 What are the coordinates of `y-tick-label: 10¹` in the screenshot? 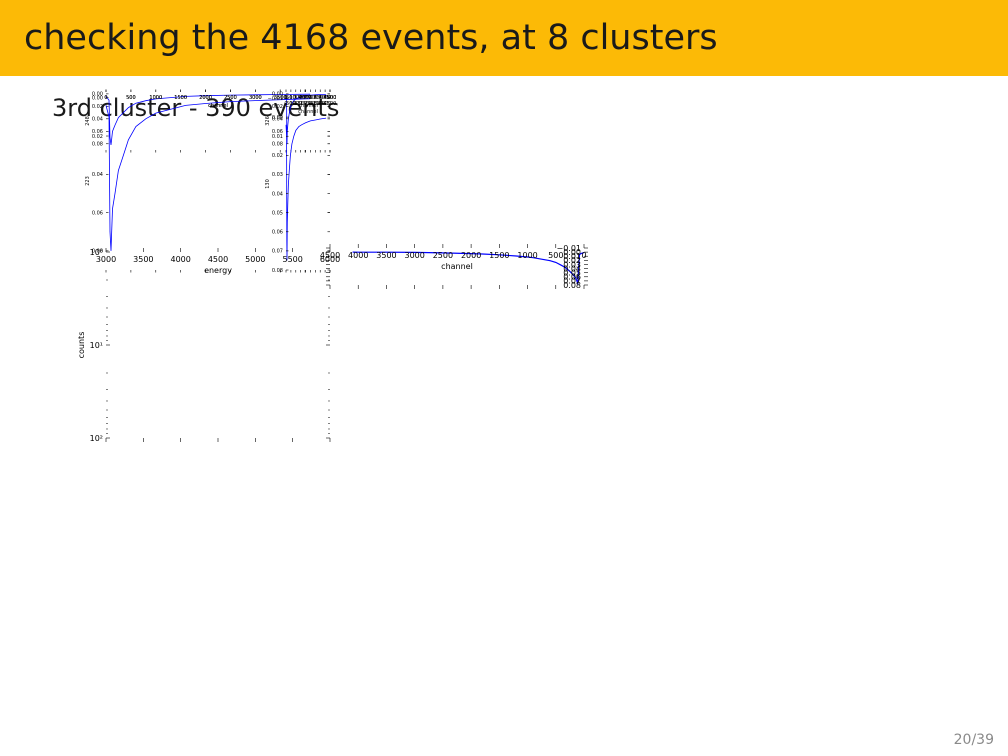 It's located at (96, 345).